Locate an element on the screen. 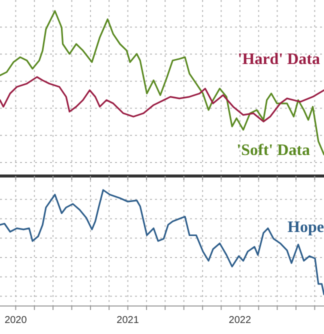 The width and height of the screenshot is (324, 334). x-tick-label: 2021 is located at coordinates (128, 320).